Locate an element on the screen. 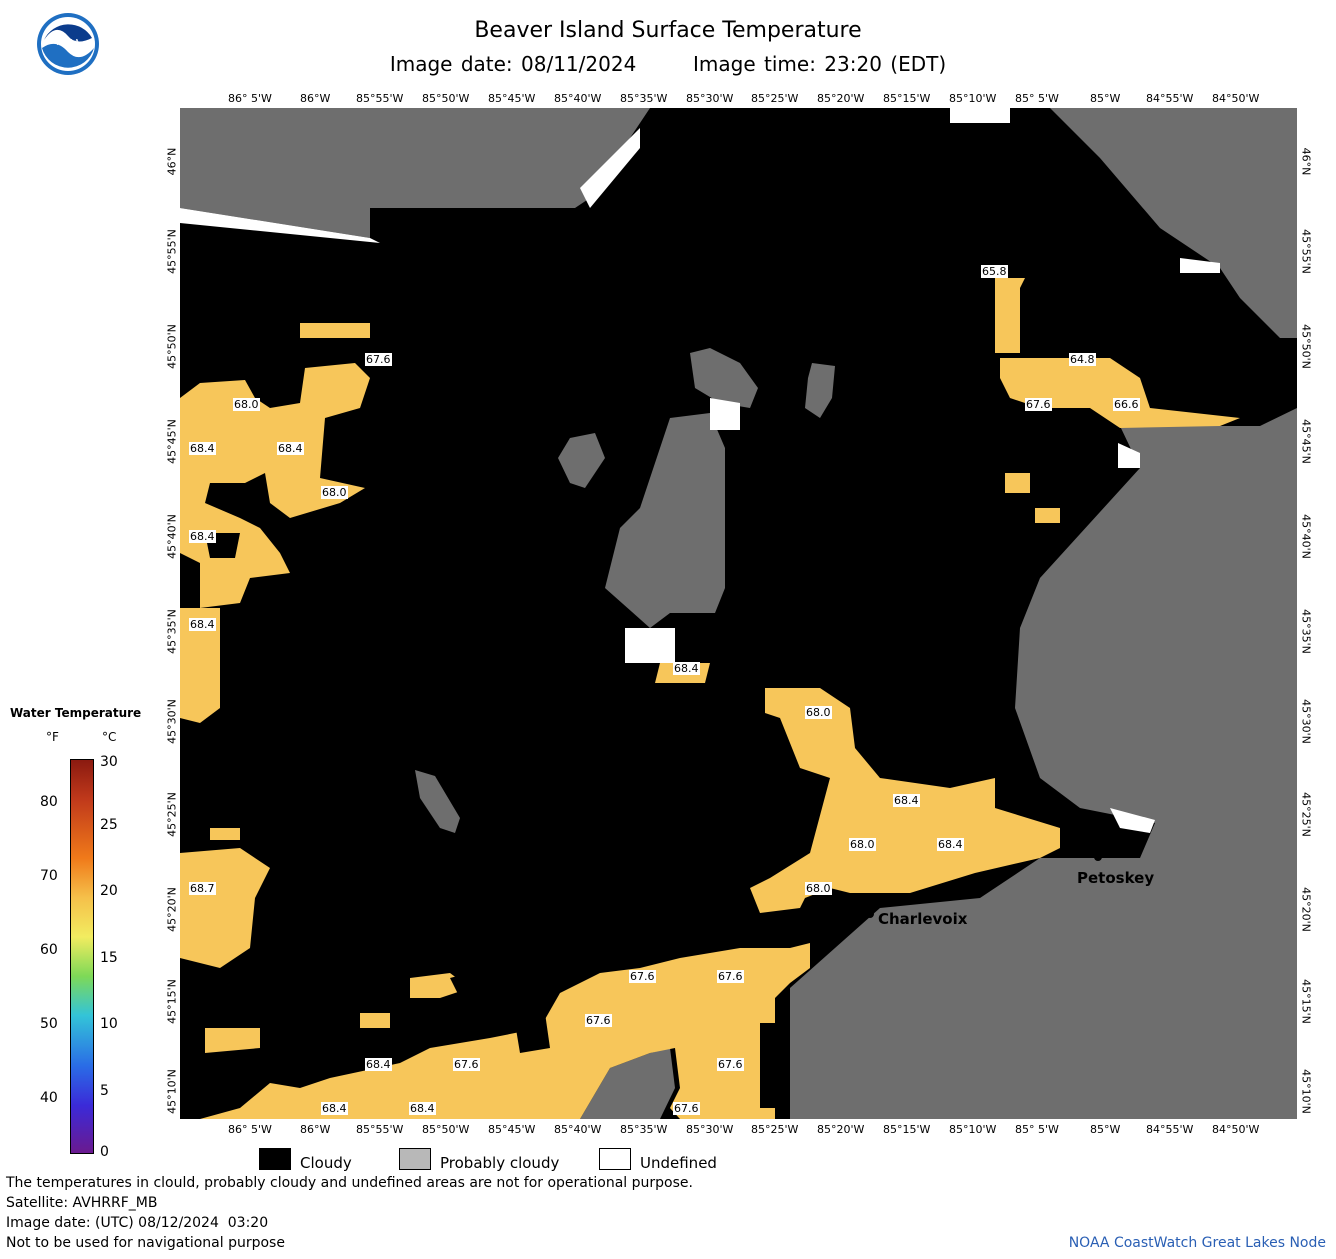  undefined-key-label: Undefined is located at coordinates (678, 1163).